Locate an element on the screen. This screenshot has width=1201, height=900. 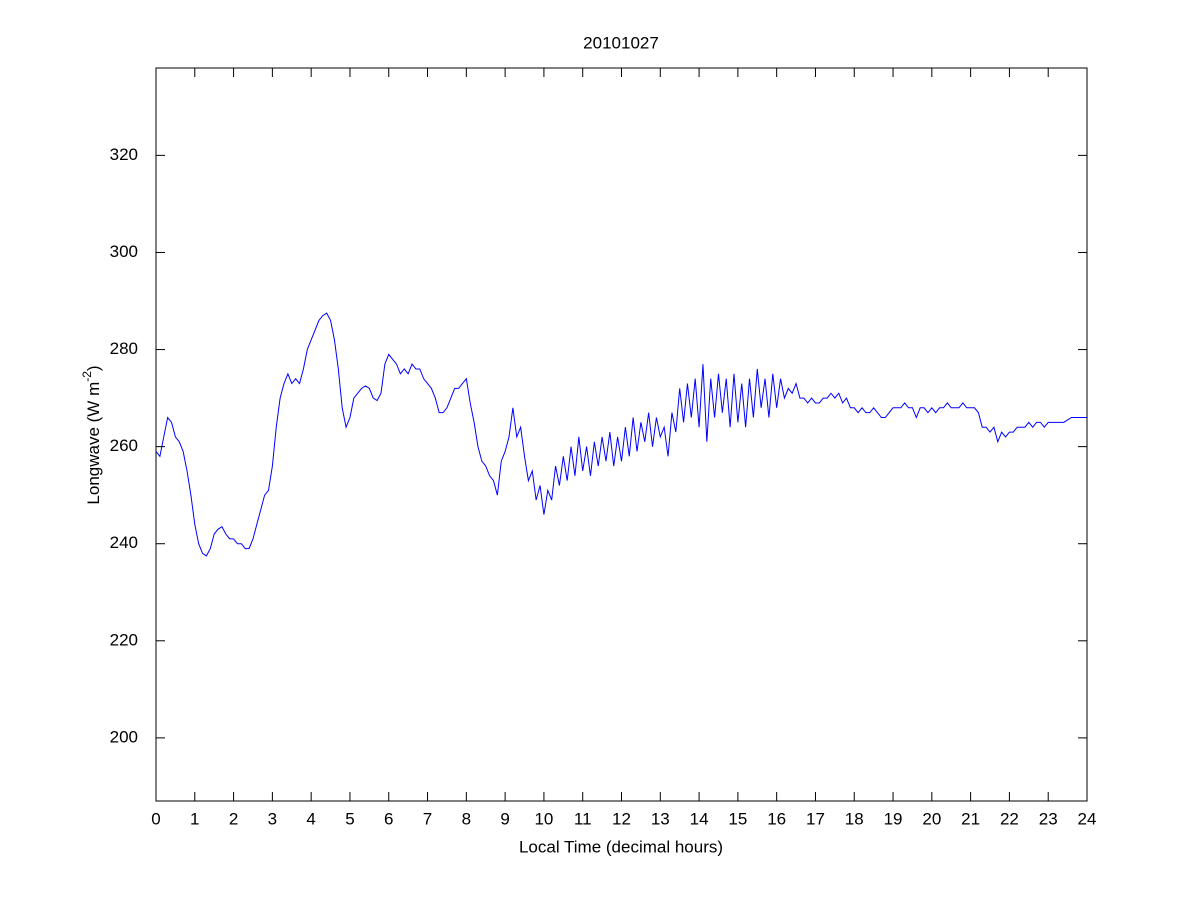
x-tick-label: 7 is located at coordinates (427, 818).